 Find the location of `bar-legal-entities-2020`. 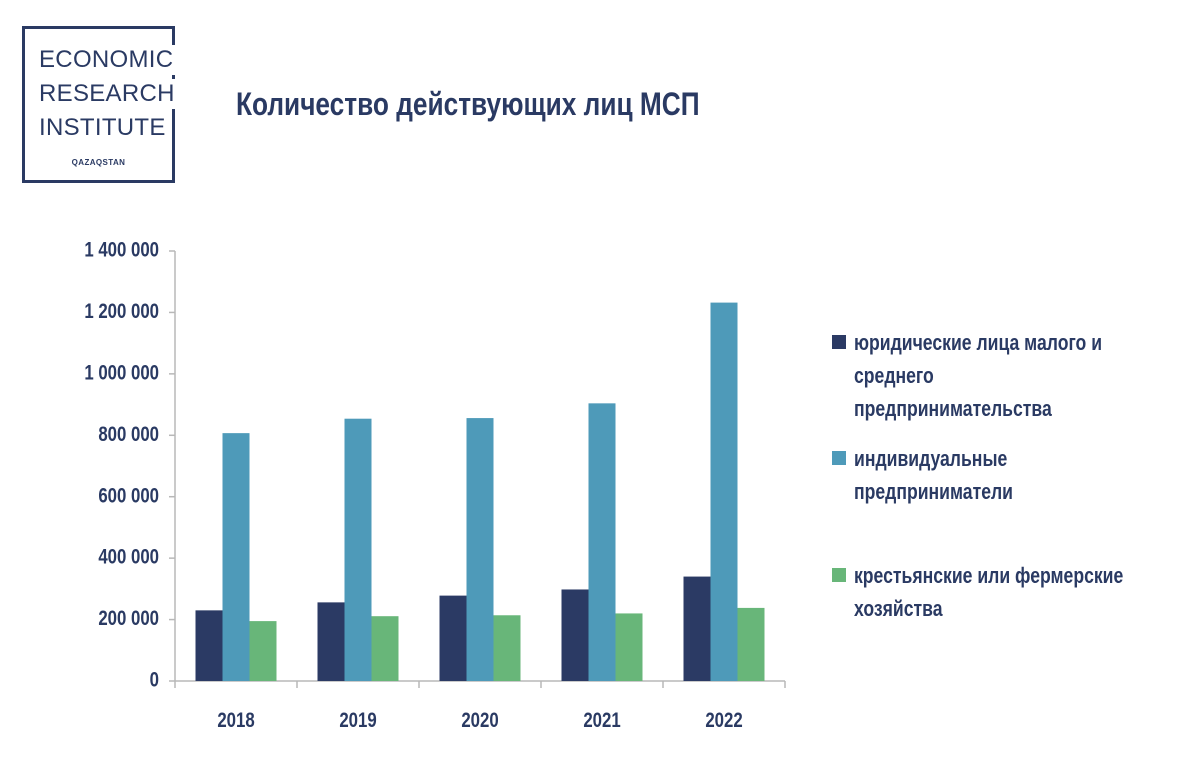

bar-legal-entities-2020 is located at coordinates (453, 638).